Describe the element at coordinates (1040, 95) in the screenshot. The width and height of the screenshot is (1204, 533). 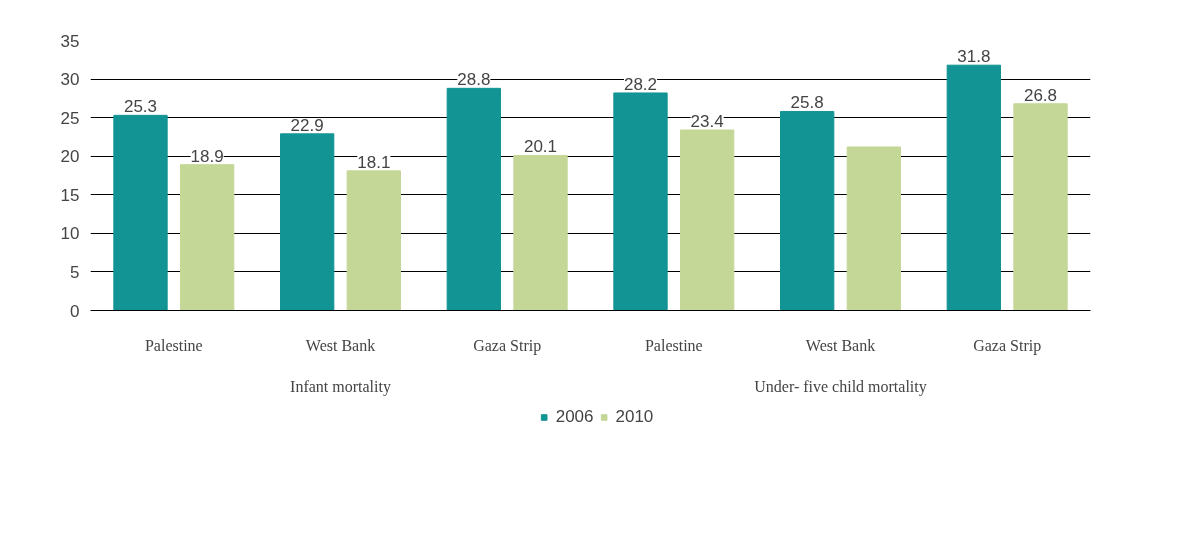
I see `data-label: 26.8` at that location.